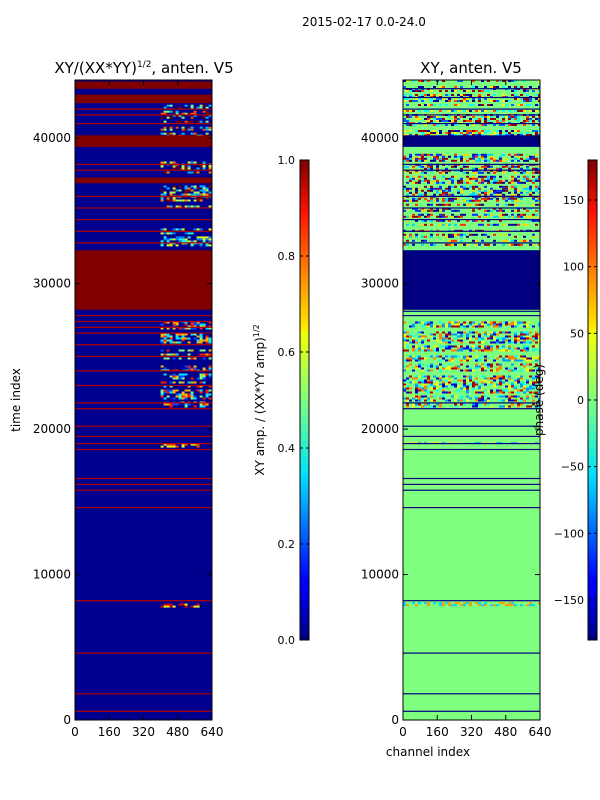  What do you see at coordinates (540, 732) in the screenshot?
I see `x-tick-label: 640` at bounding box center [540, 732].